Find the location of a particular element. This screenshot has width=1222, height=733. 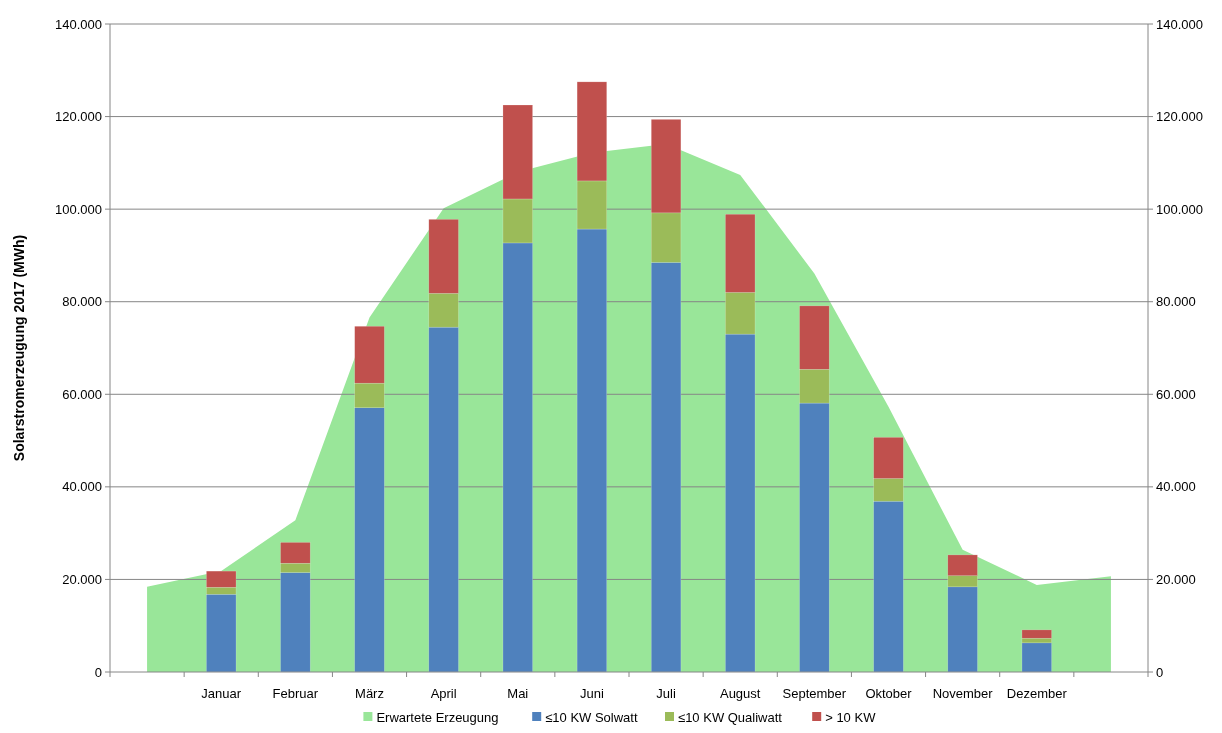

x-tick-label: November is located at coordinates (963, 693).